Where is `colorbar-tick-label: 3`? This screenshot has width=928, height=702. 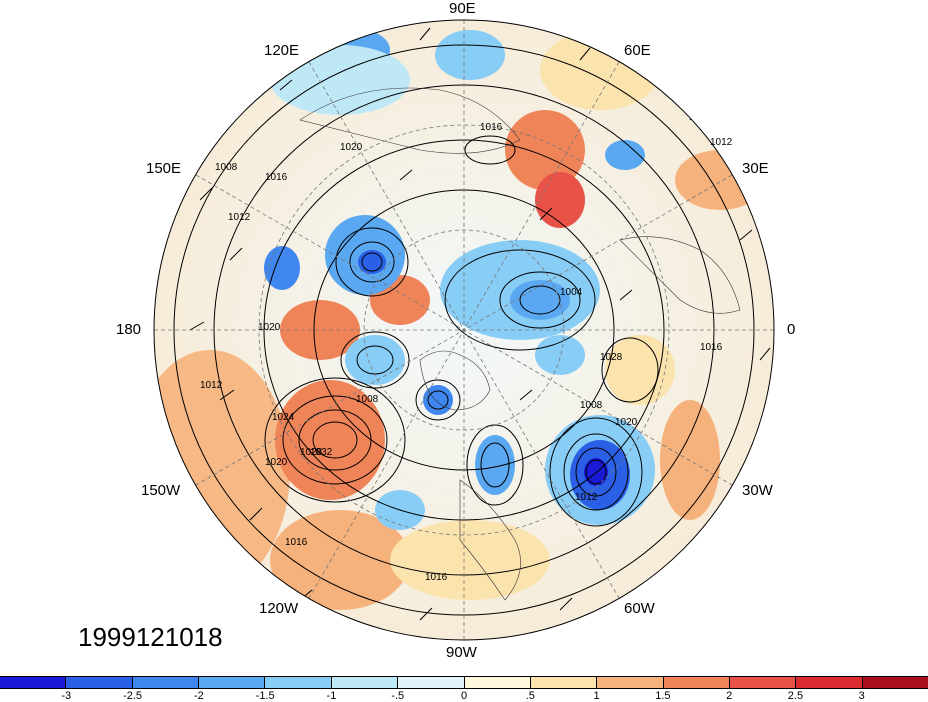
colorbar-tick-label: 3 is located at coordinates (861, 696).